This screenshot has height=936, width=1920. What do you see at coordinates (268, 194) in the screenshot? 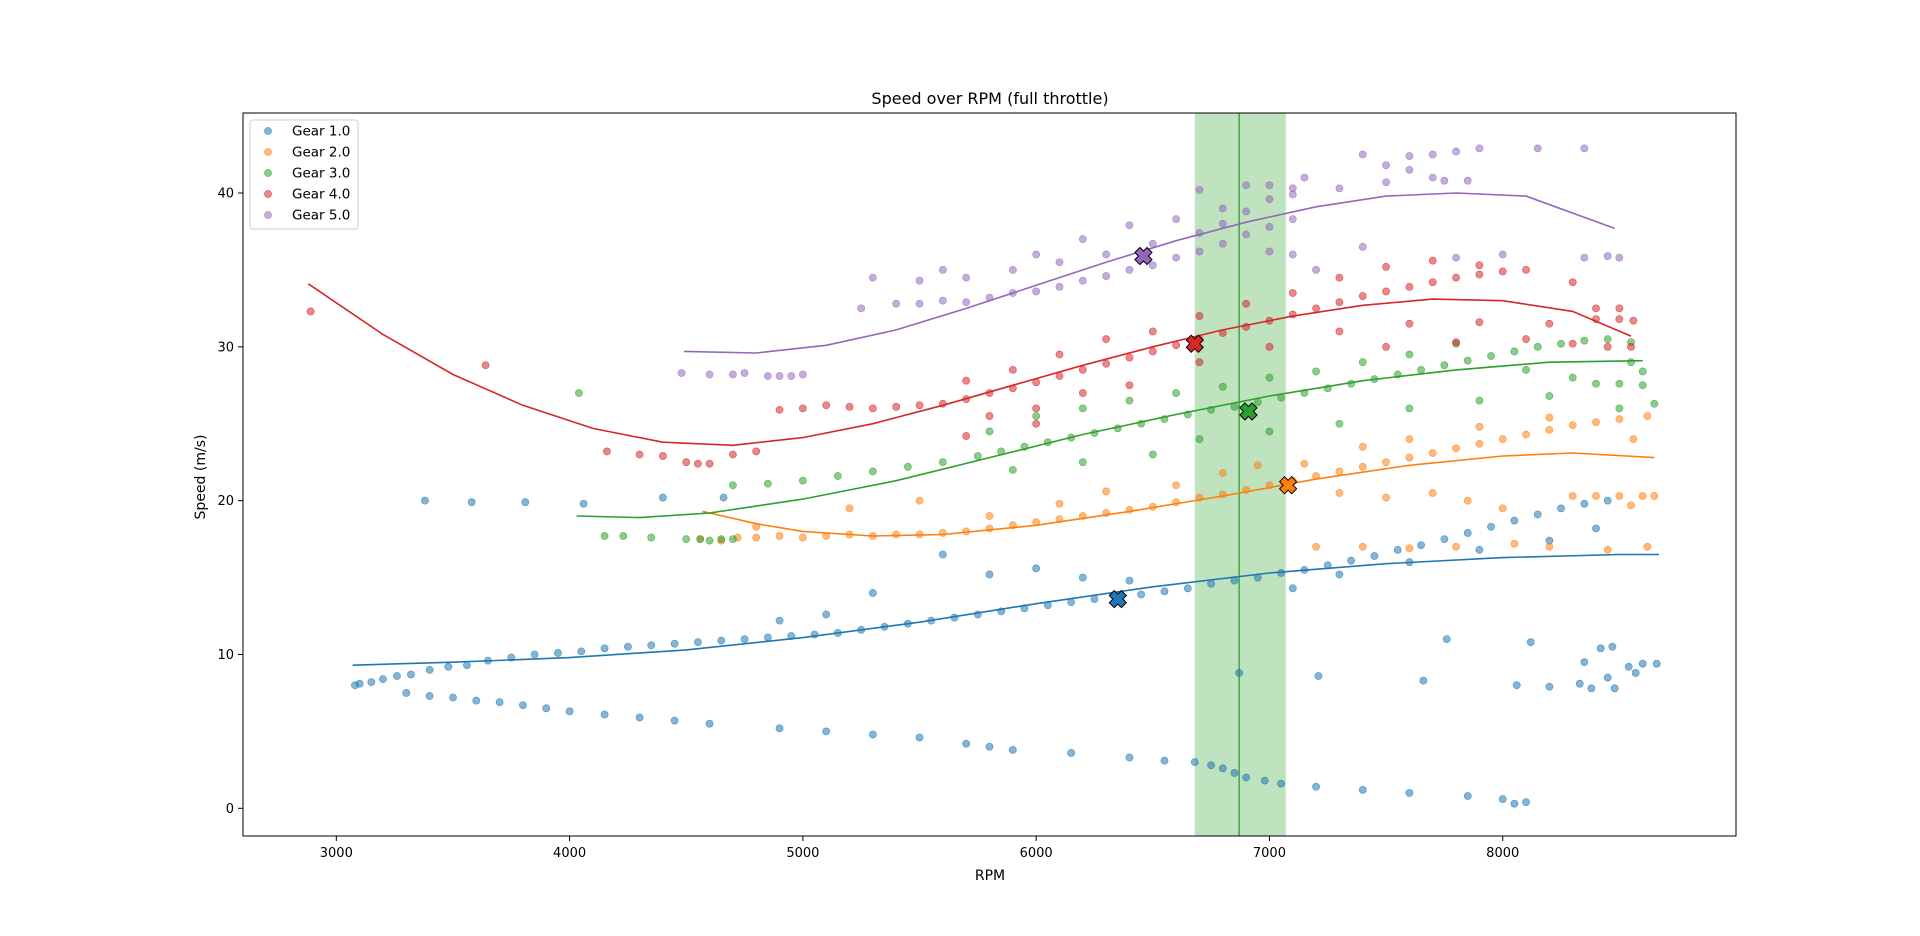
I see `legend-swatch` at bounding box center [268, 194].